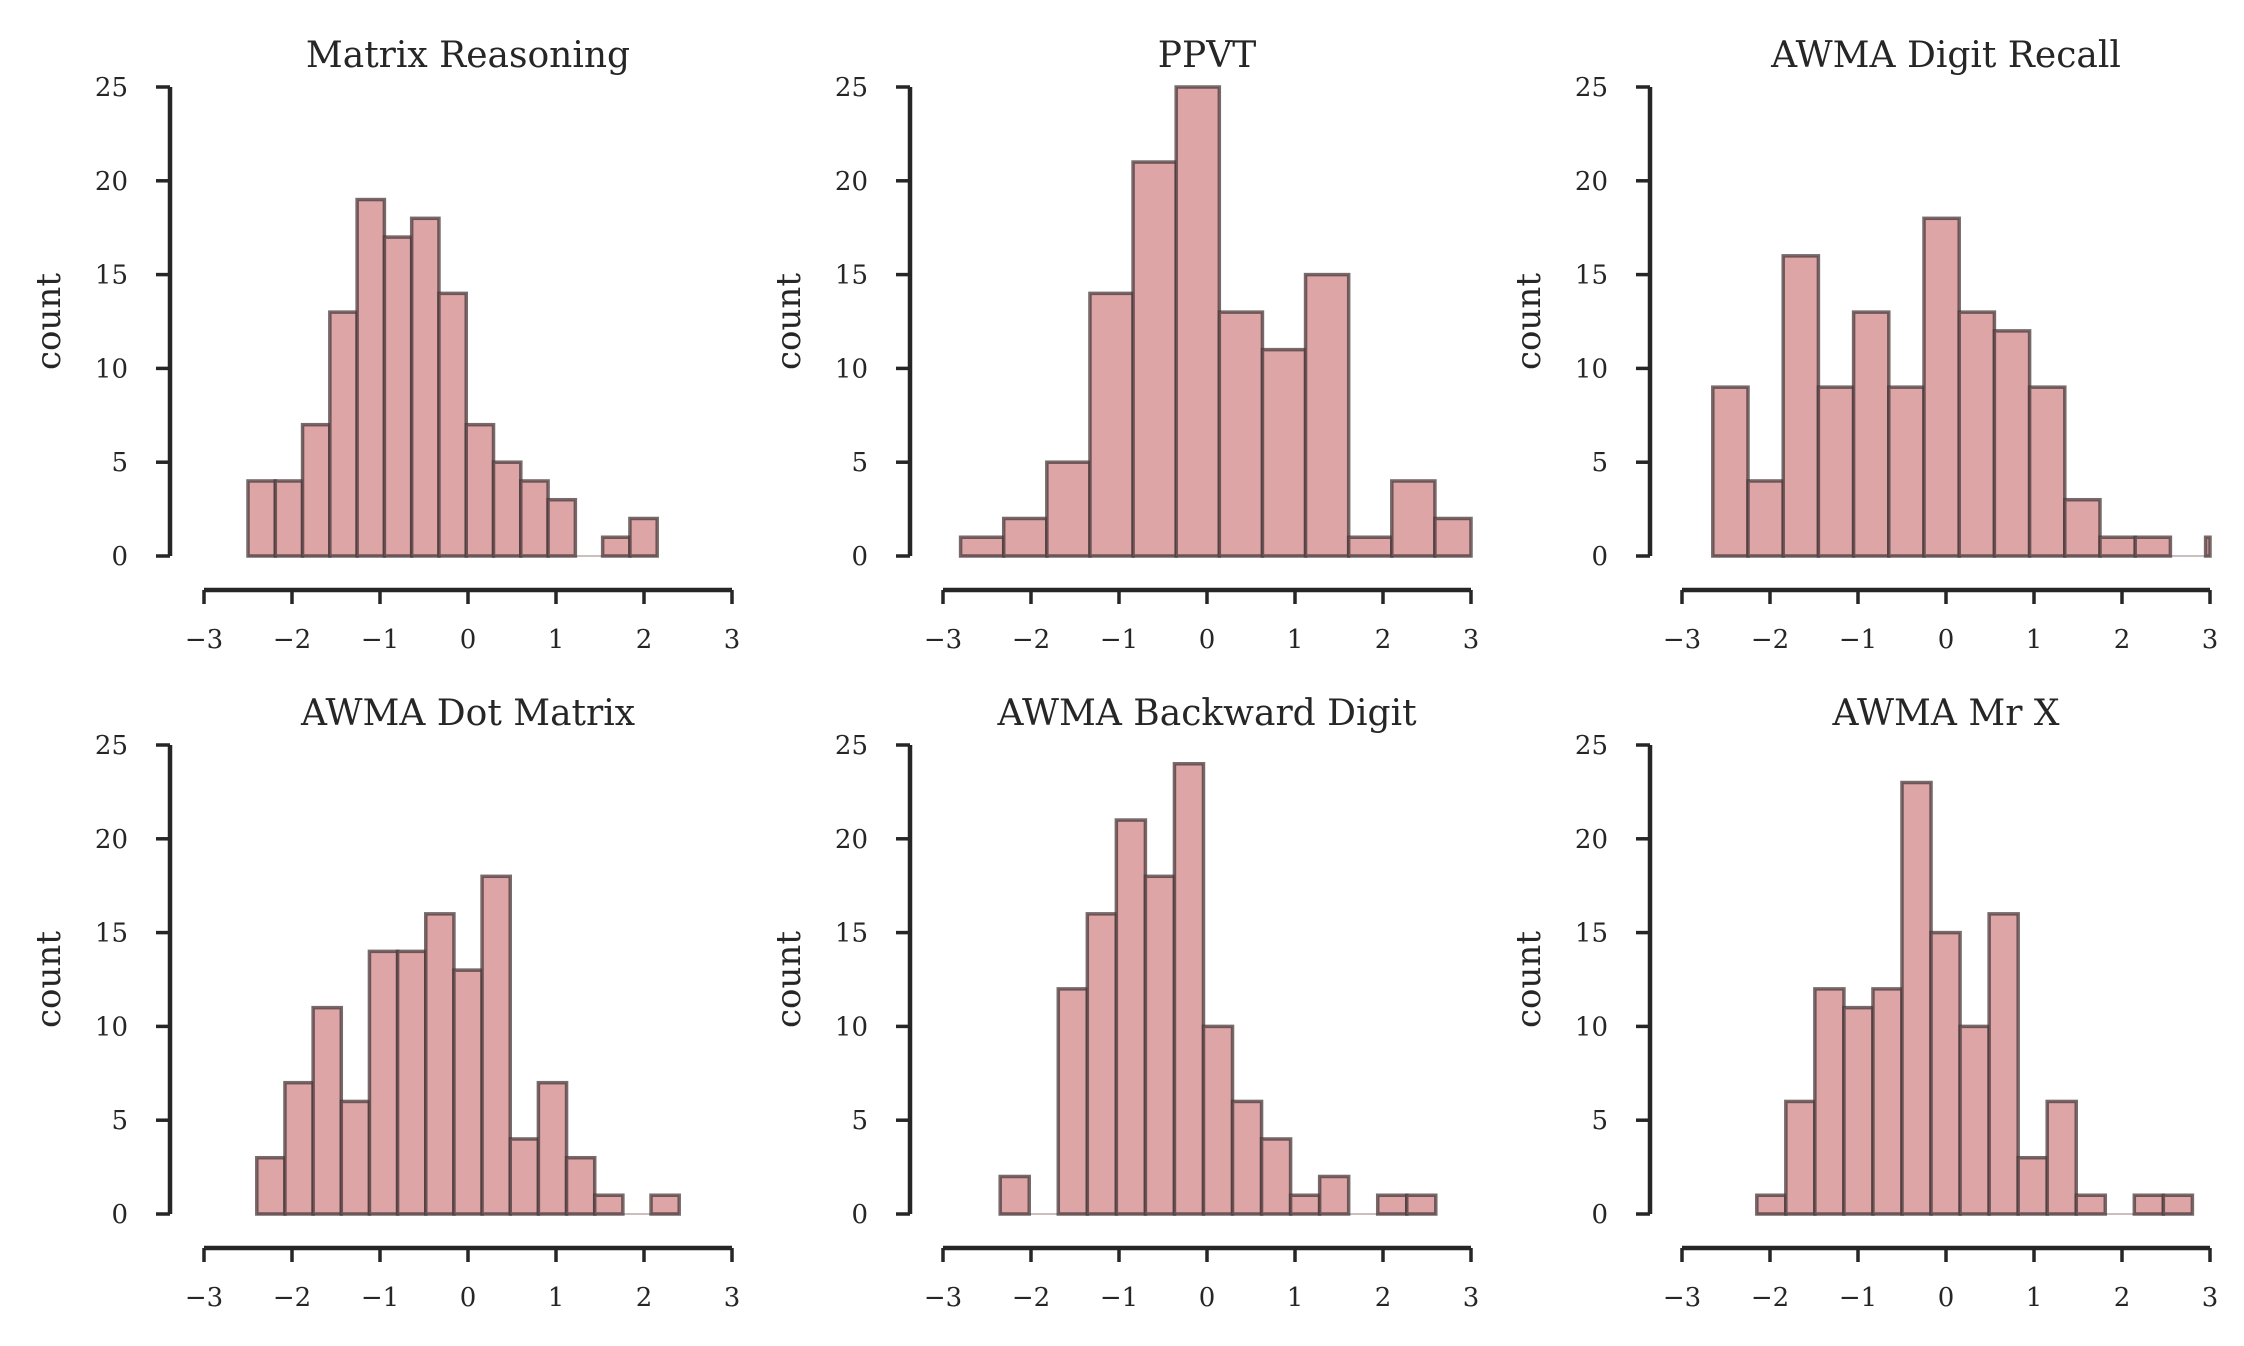 The width and height of the screenshot is (2244, 1346). I want to click on histogram-panel-4: AWMA Dot Matrix count 0 5 10 15 20 25 −3 −2 −1 0 1 2 3, so click(384, 1003).